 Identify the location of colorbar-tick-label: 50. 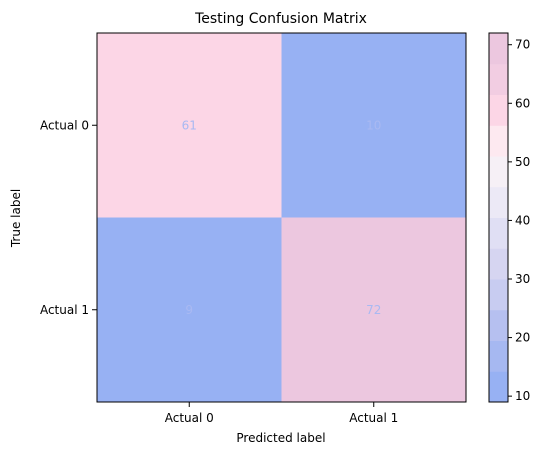
(522, 162).